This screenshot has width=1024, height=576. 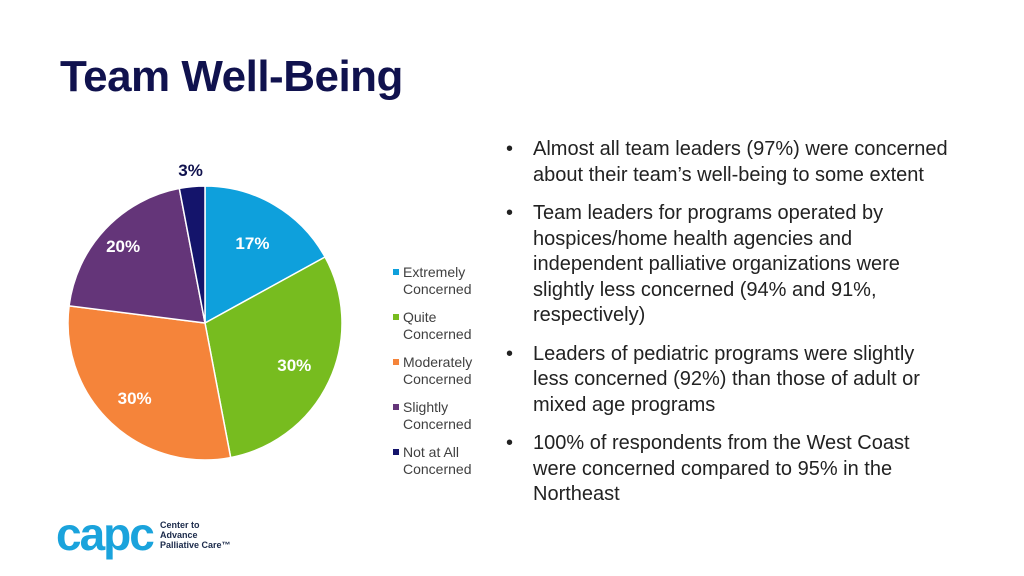 I want to click on legend-item-moderately: Moderately Concerned, so click(x=443, y=376).